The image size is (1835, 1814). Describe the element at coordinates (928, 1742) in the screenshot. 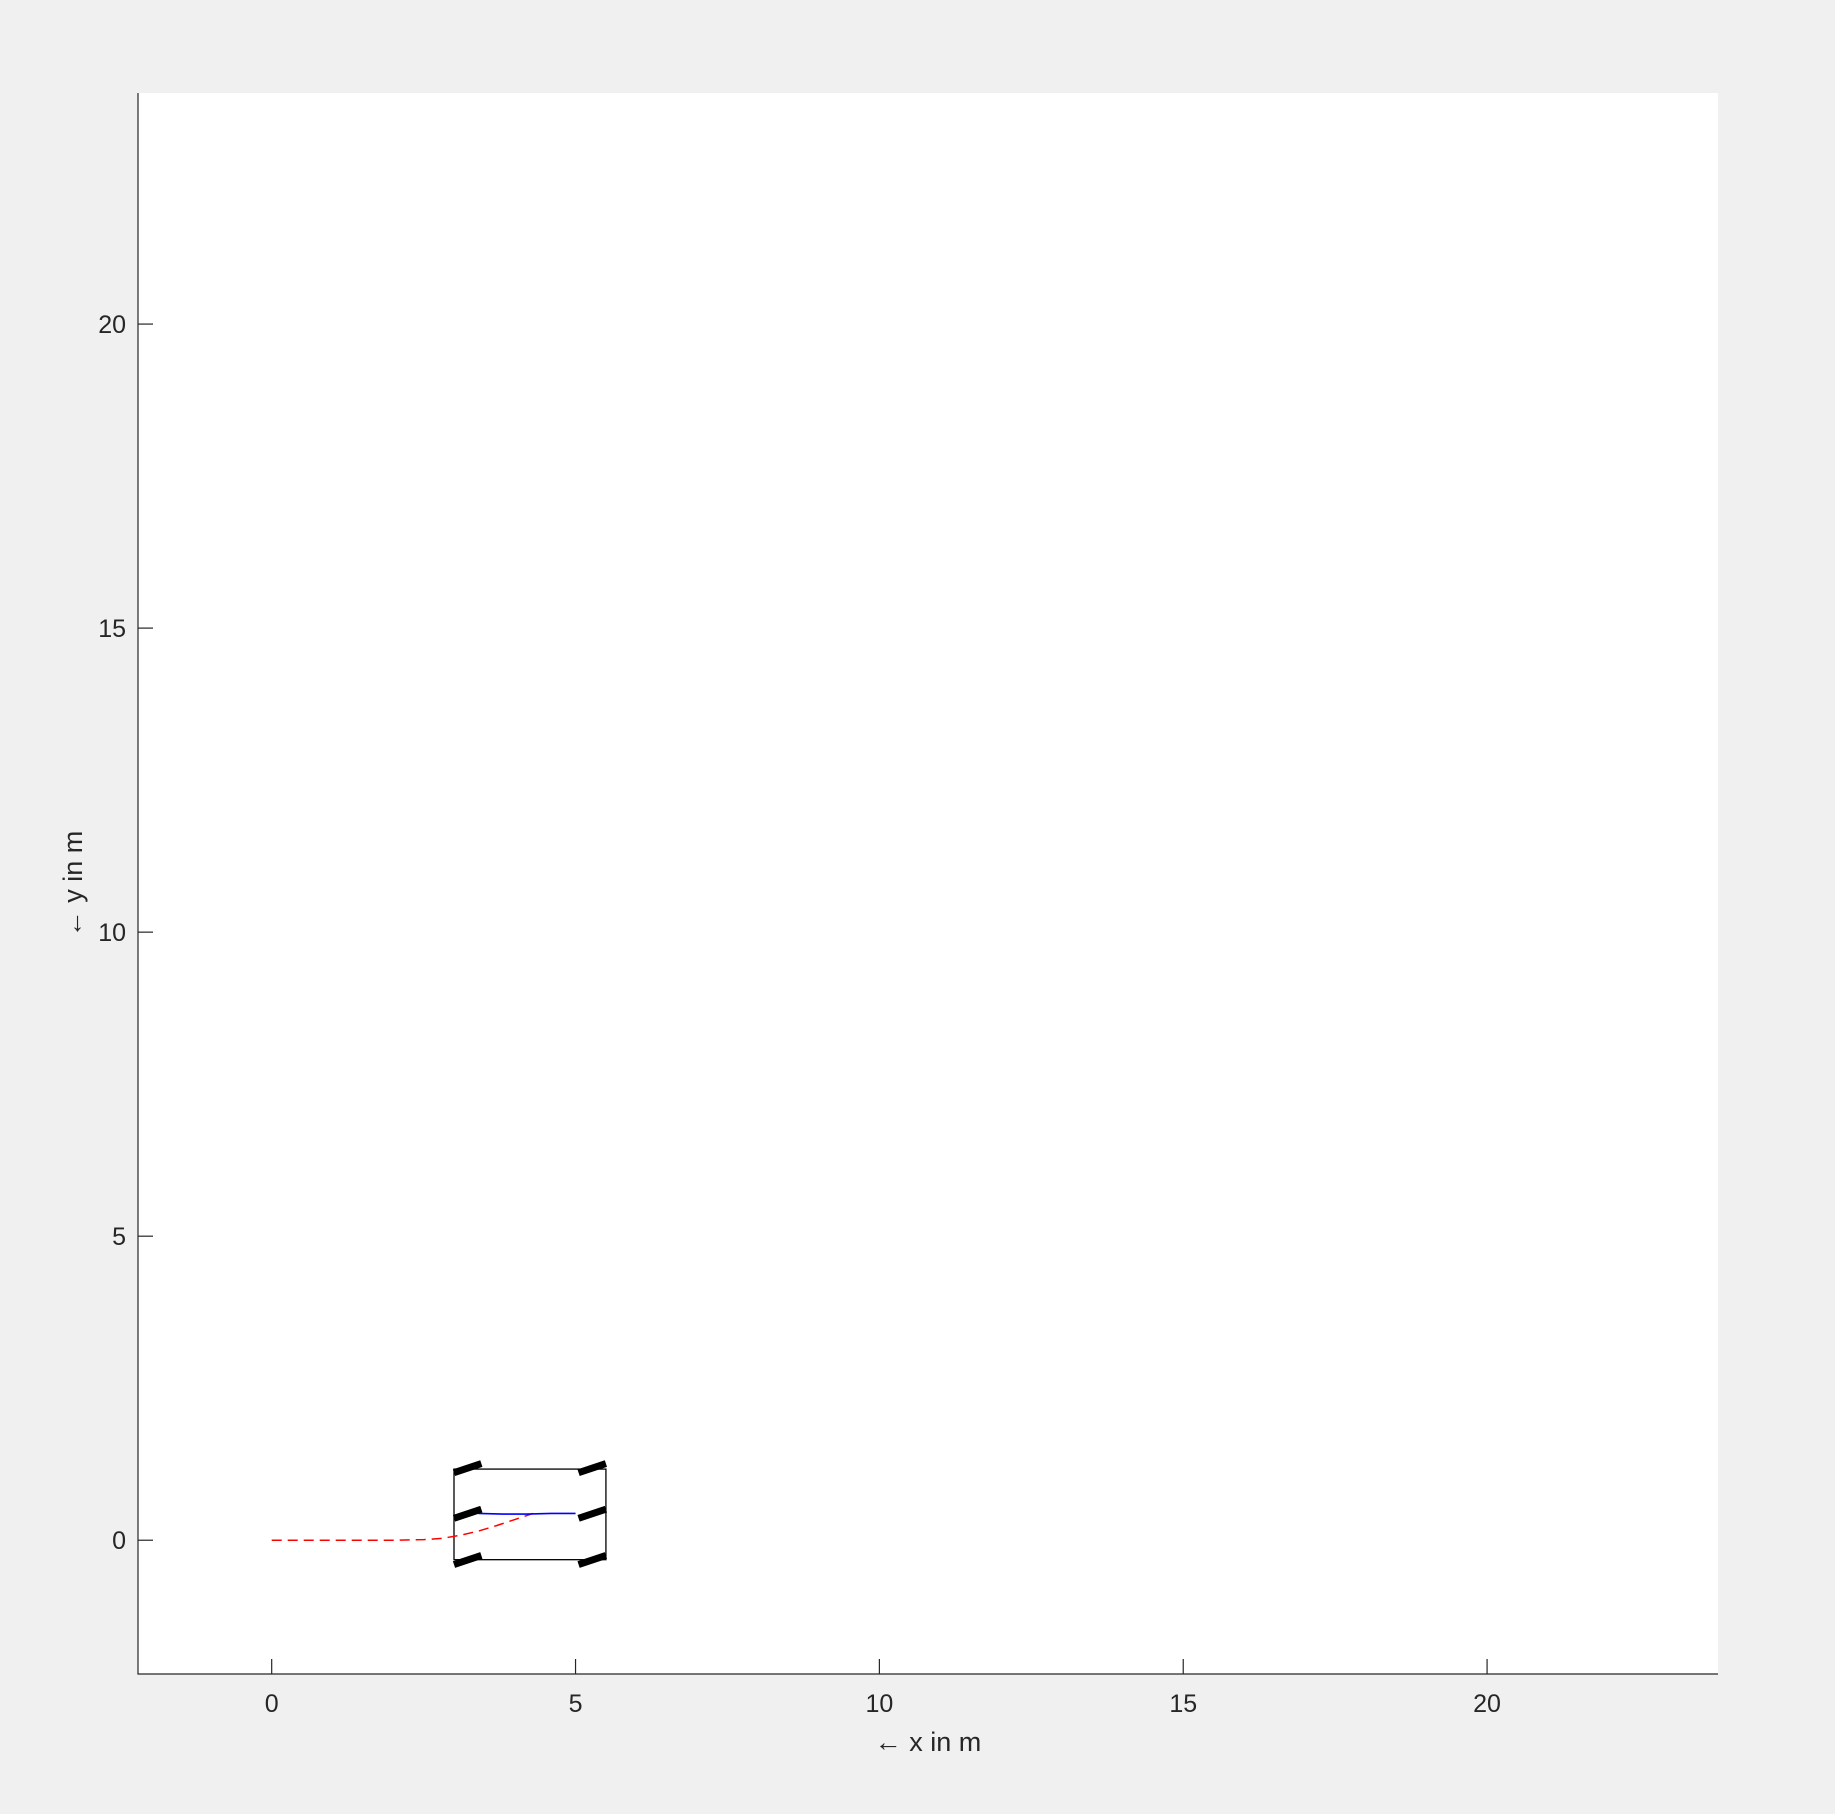

I see `x-axis-label: ← x in m` at that location.